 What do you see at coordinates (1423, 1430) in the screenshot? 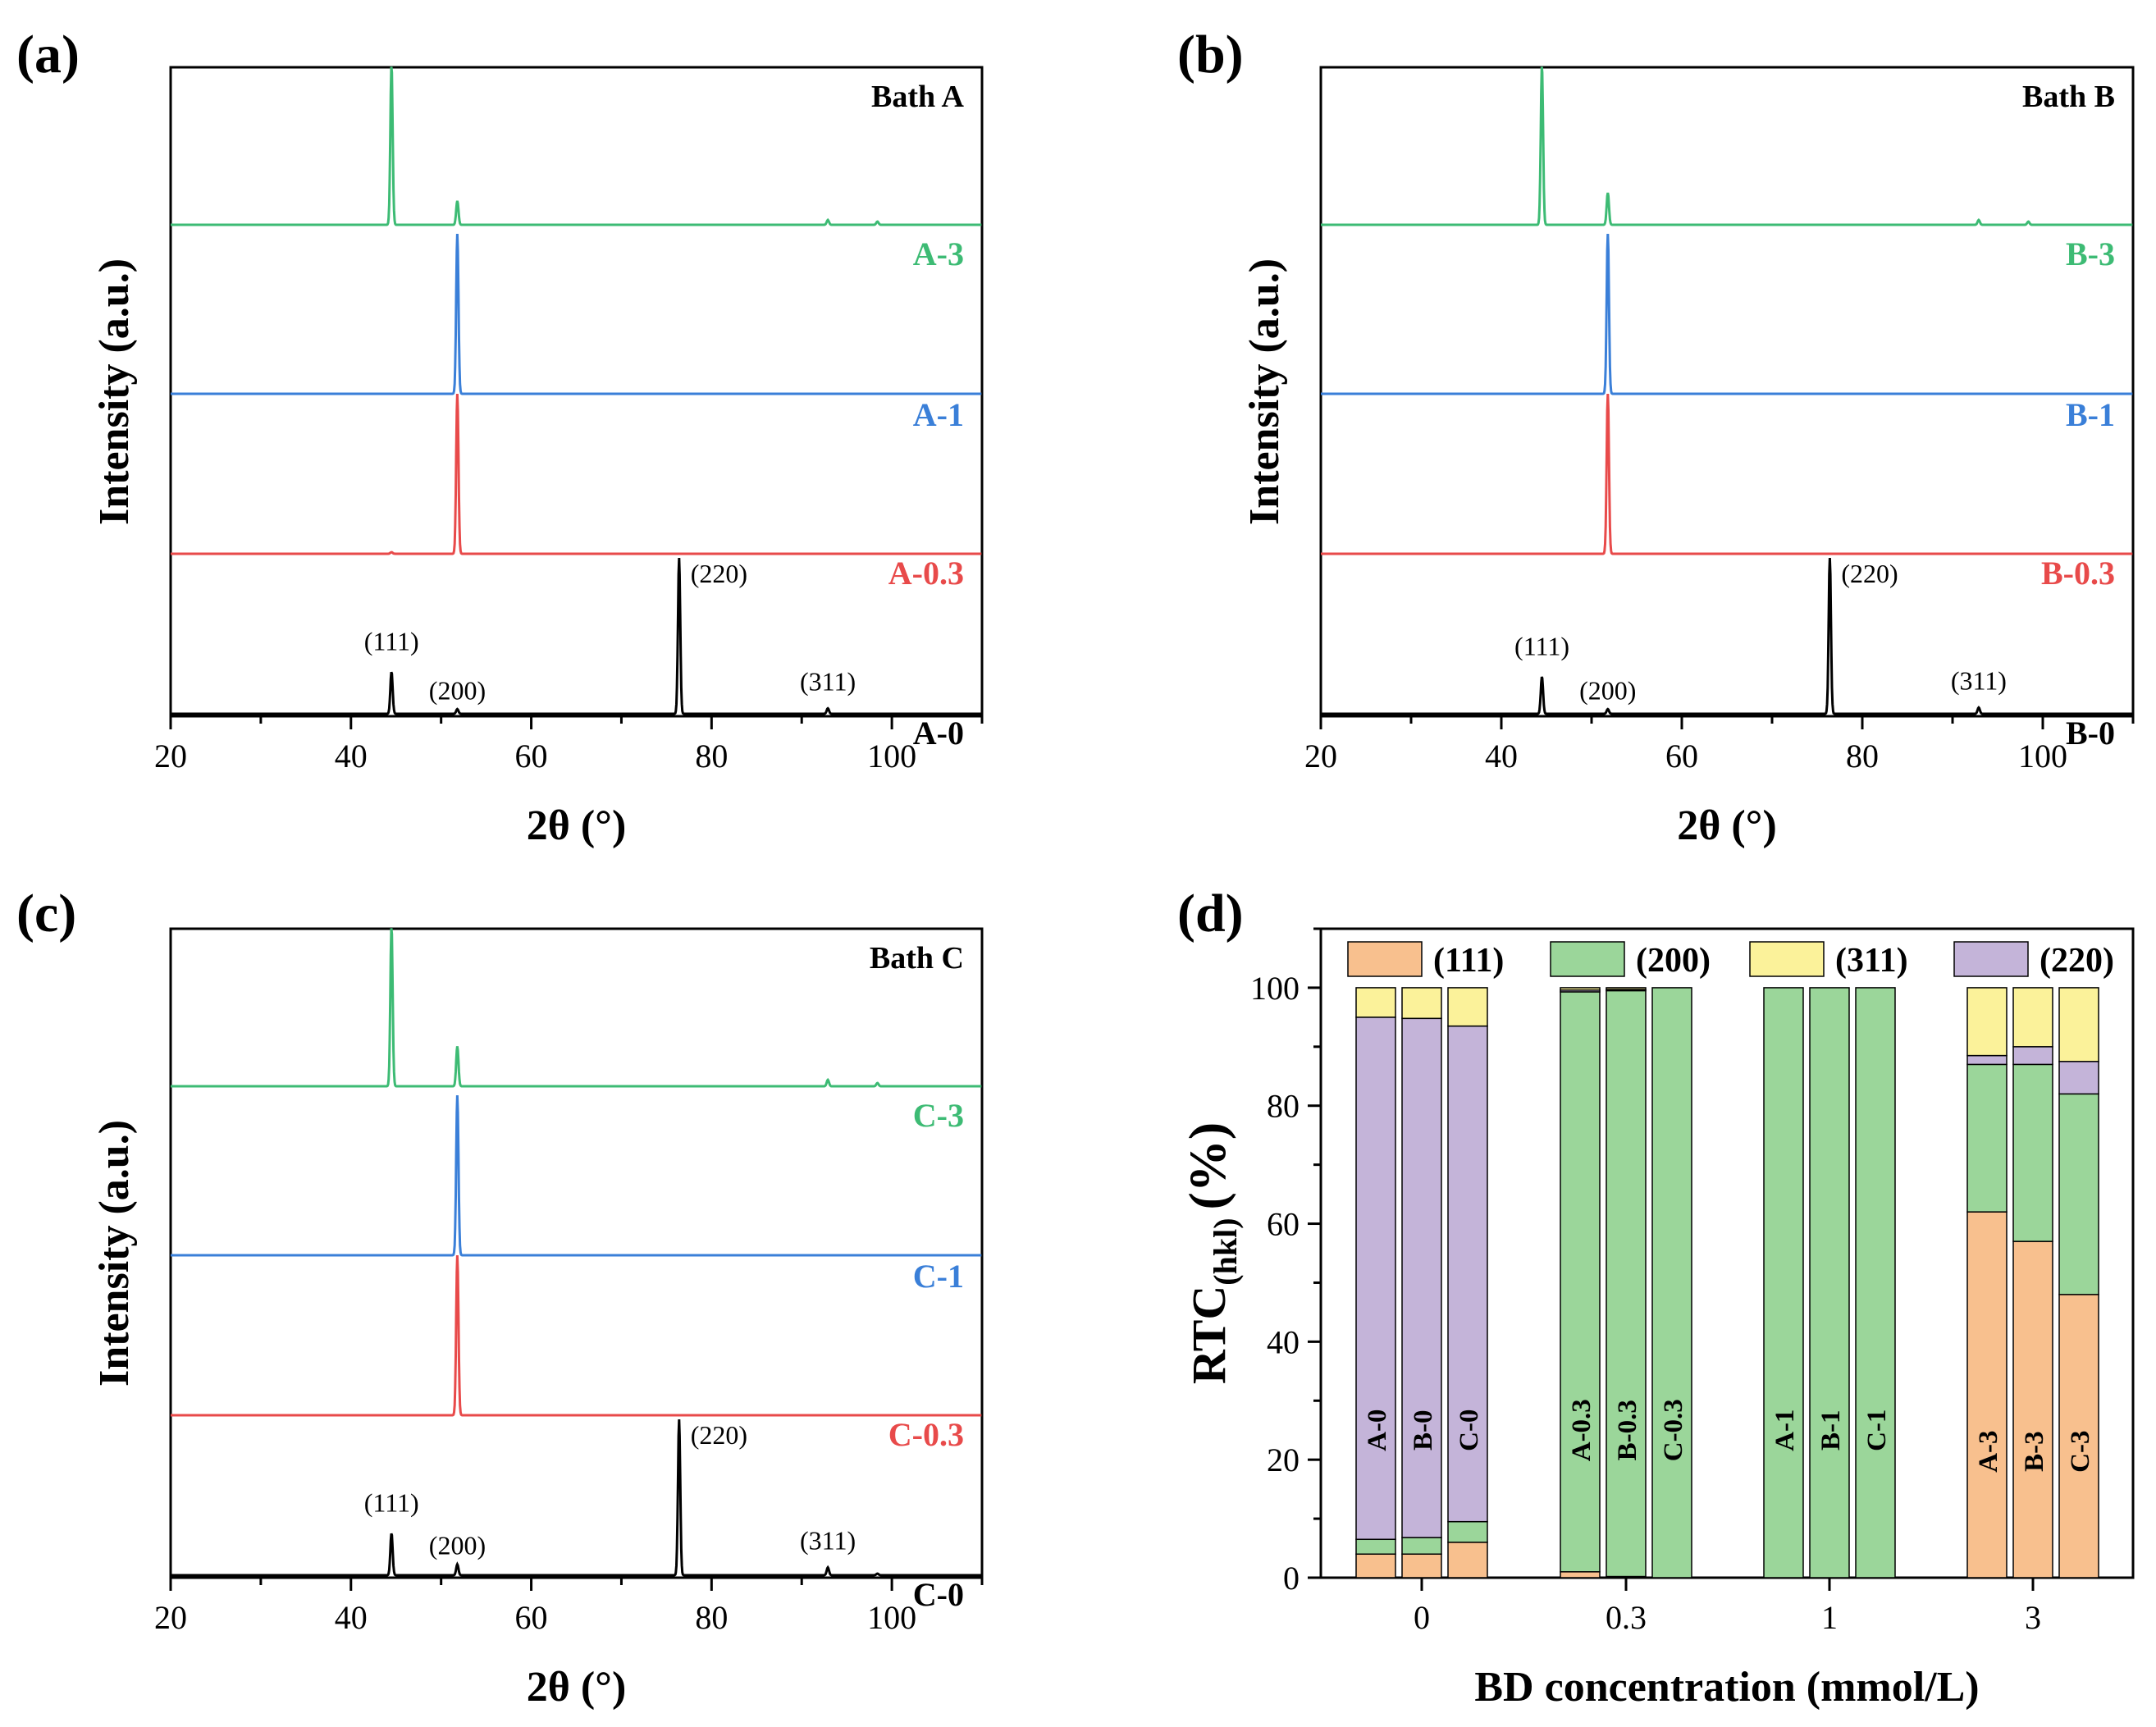
I see `bar-label-B-0: B-0` at bounding box center [1423, 1430].